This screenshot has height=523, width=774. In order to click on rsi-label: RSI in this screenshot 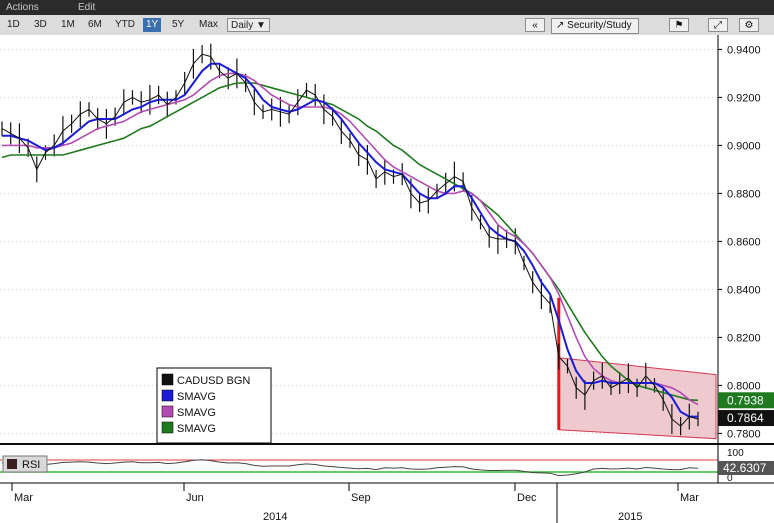, I will do `click(31, 465)`.